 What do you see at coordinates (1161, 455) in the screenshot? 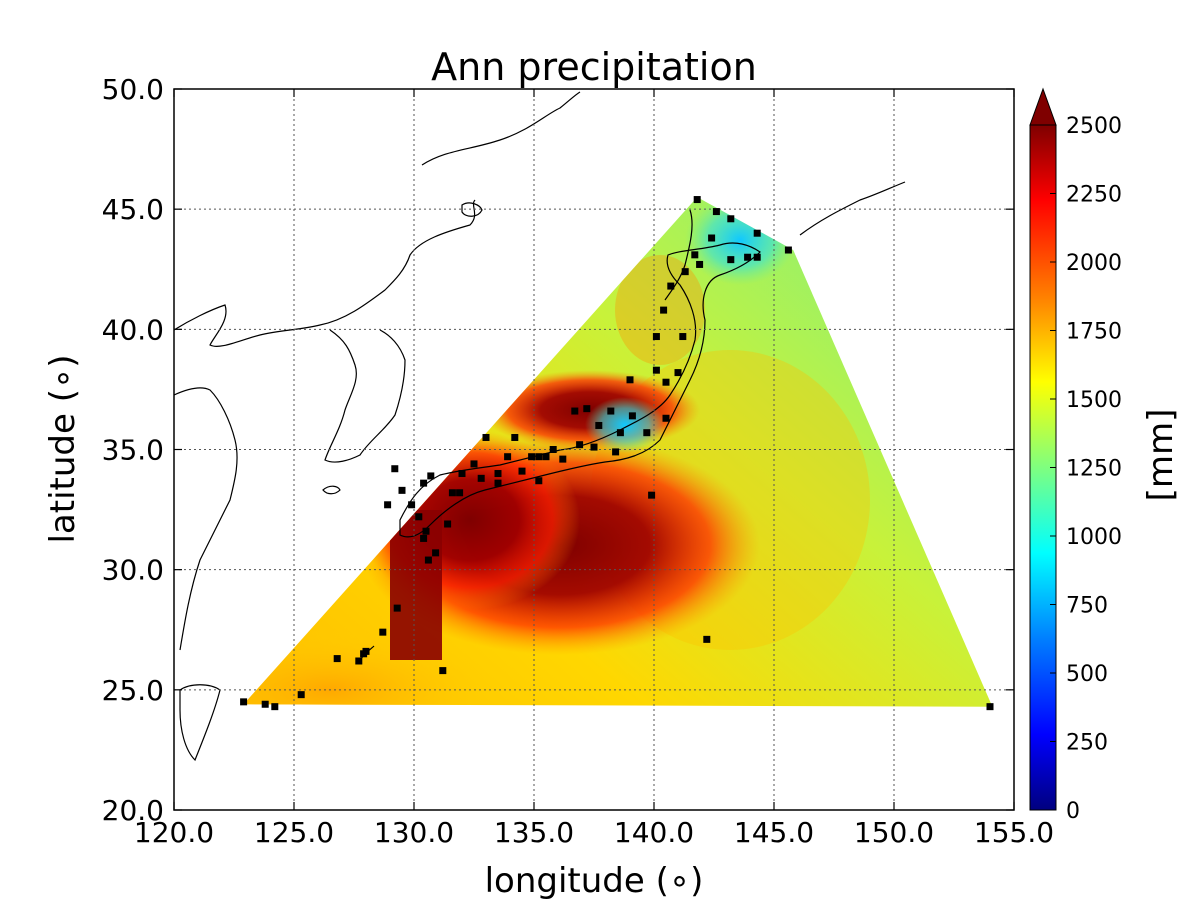
I see `colorbar-label: [mm]` at bounding box center [1161, 455].